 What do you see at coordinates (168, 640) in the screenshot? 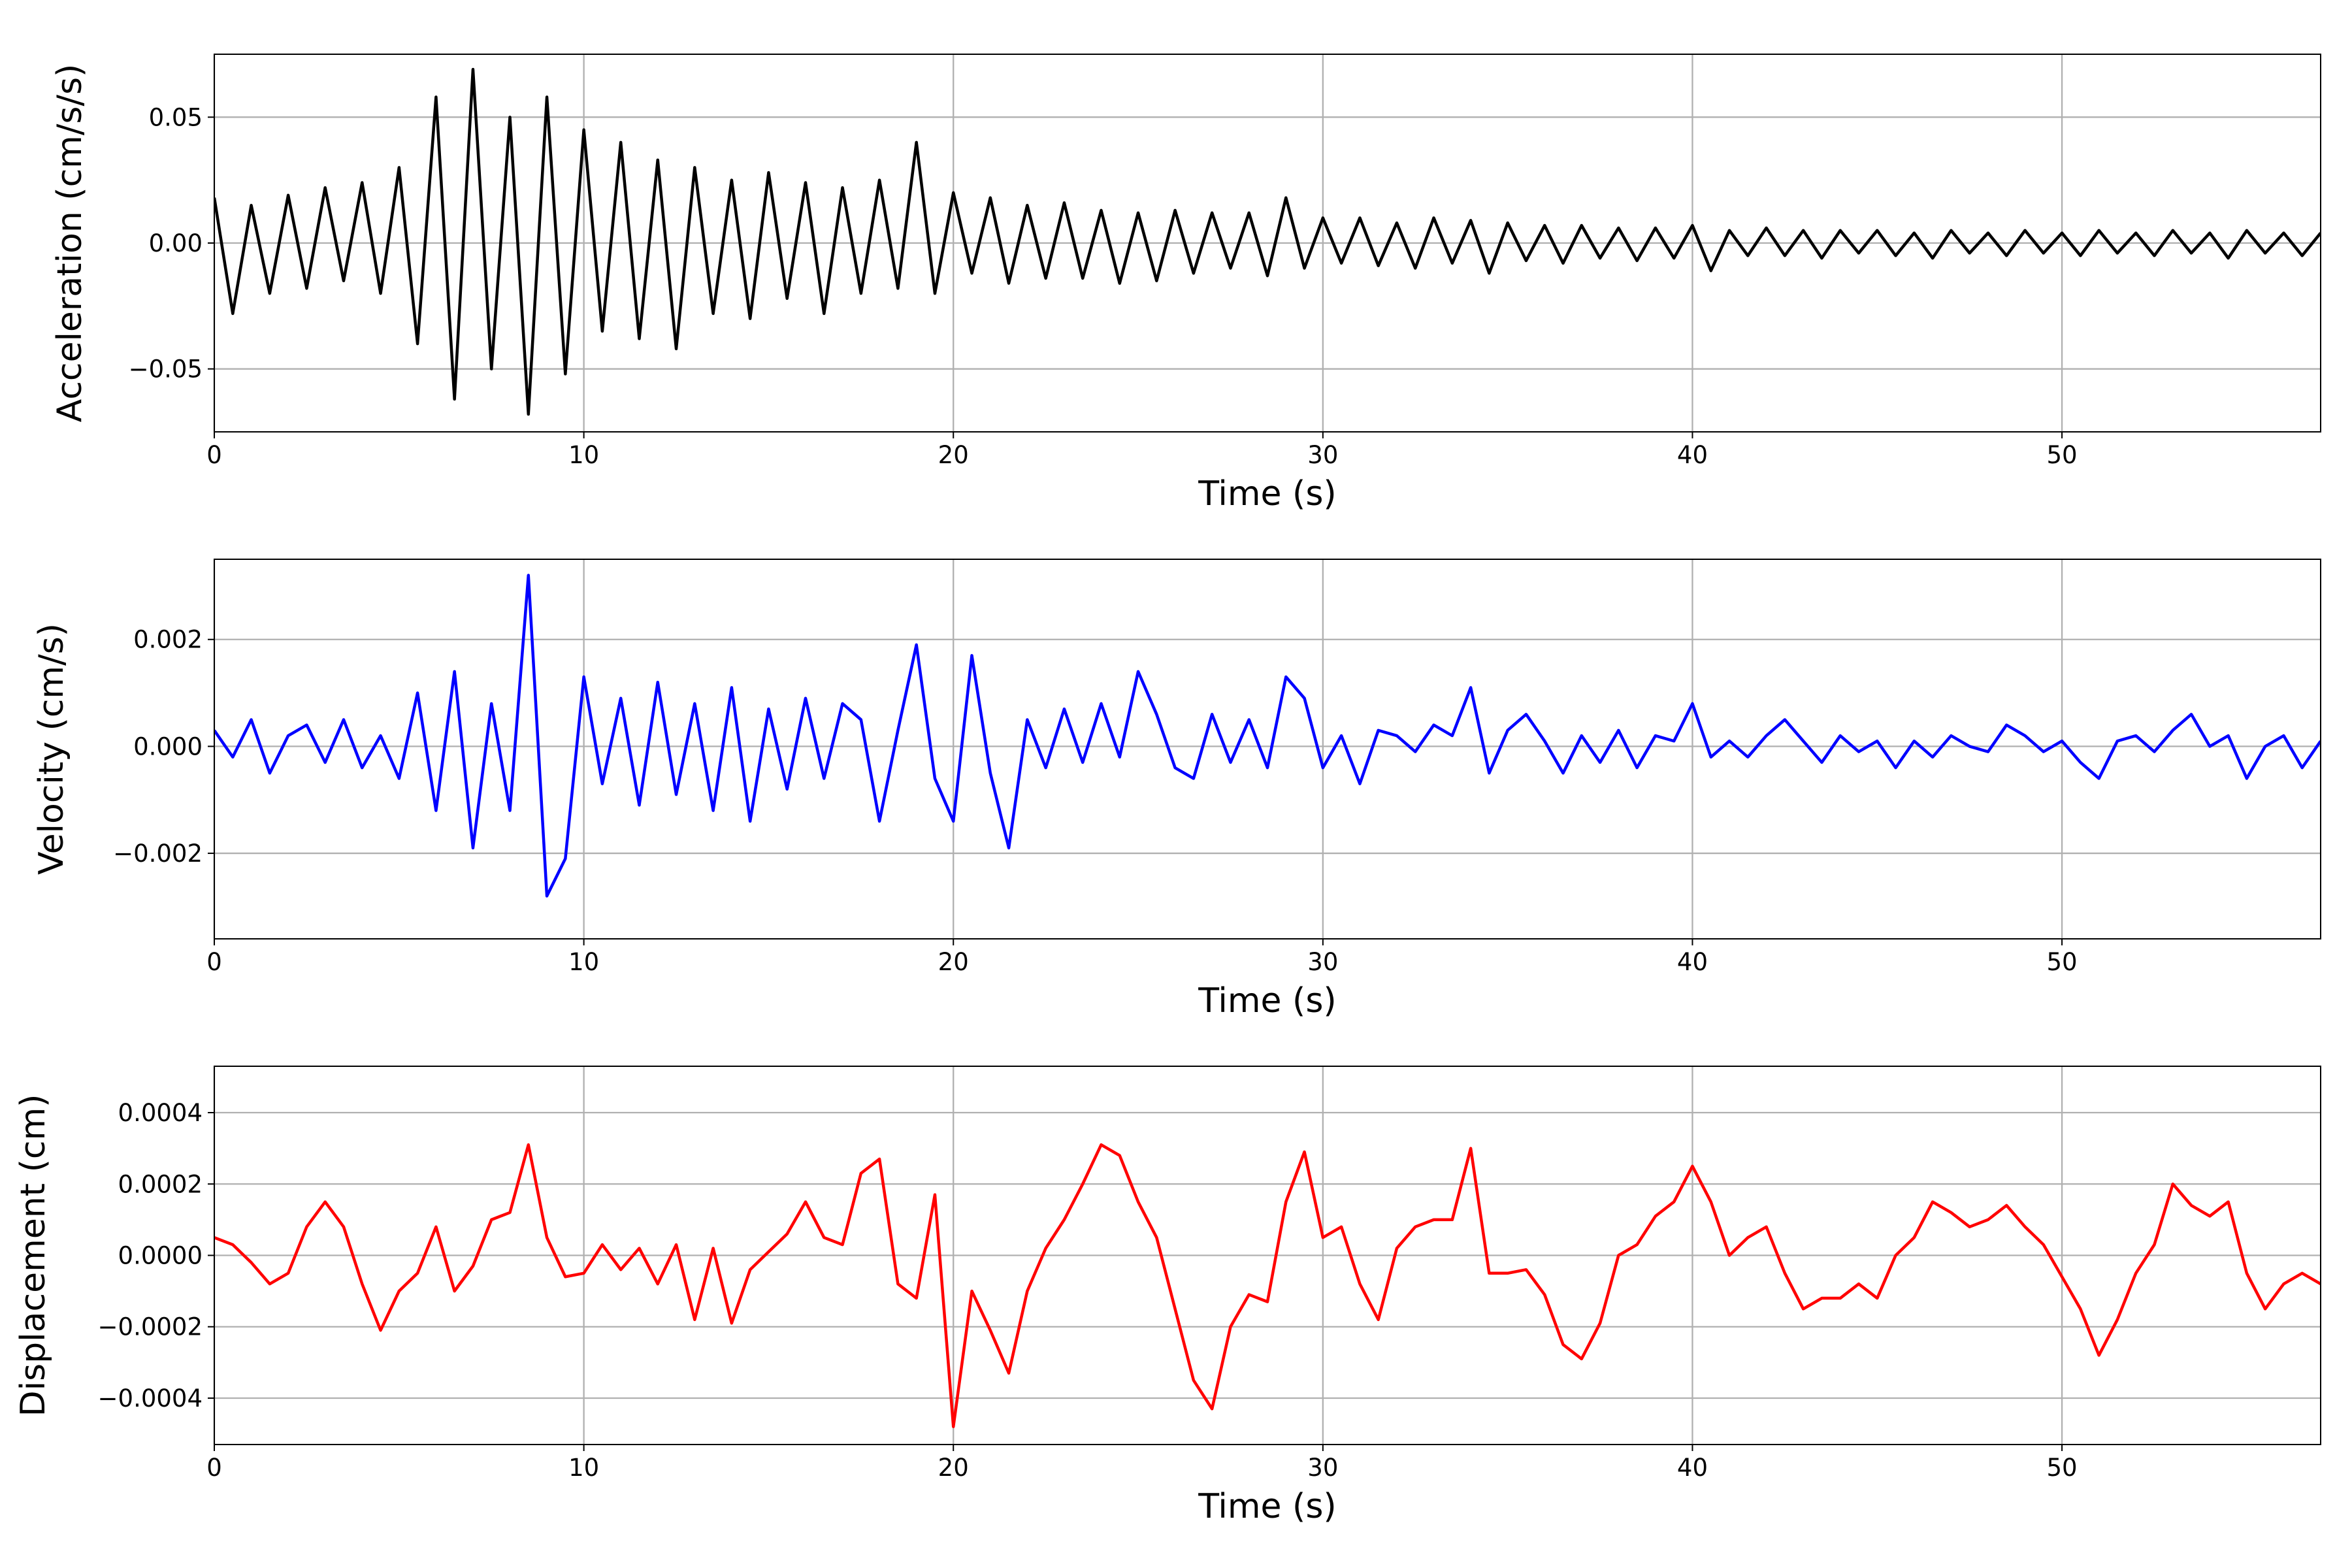
I see `y-tick-label: 0.002` at bounding box center [168, 640].